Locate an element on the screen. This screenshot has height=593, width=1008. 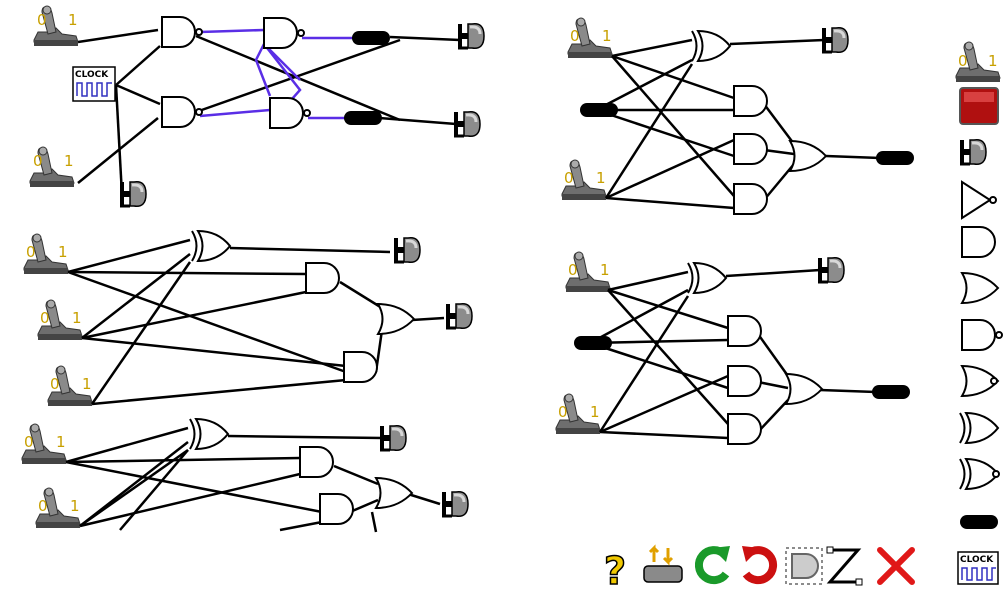
undo-button is located at coordinates (760, 565).